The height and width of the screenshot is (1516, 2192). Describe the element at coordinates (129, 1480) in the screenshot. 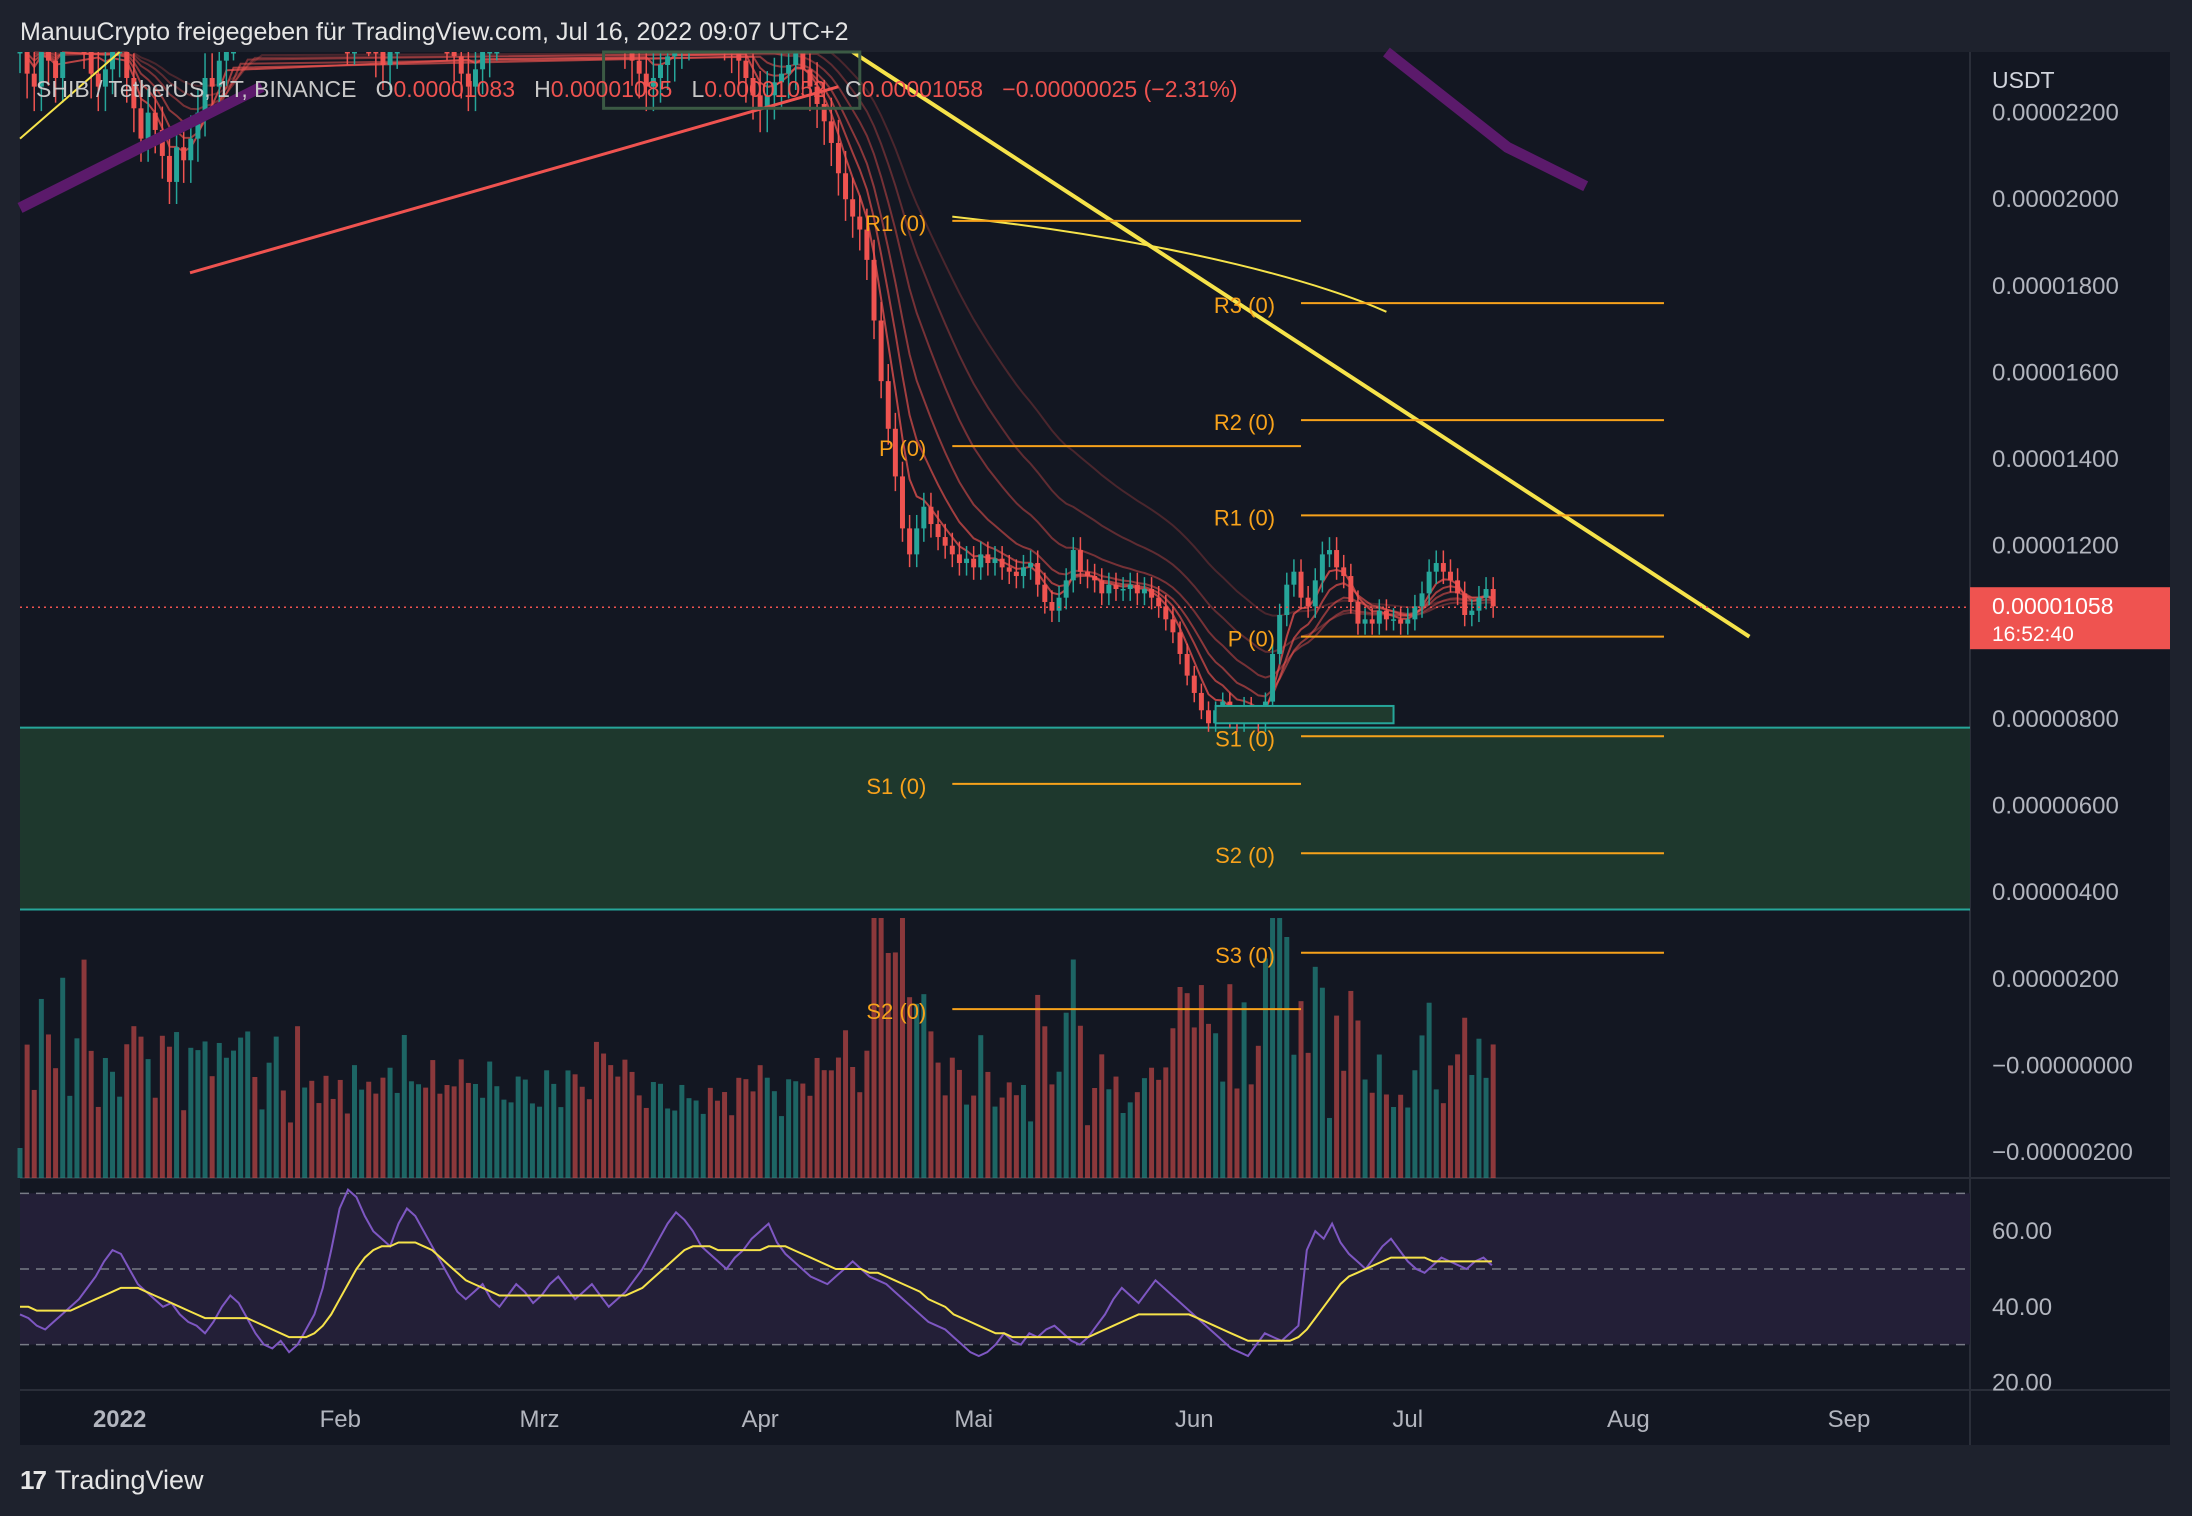

I see `brand-name: TradingView` at that location.